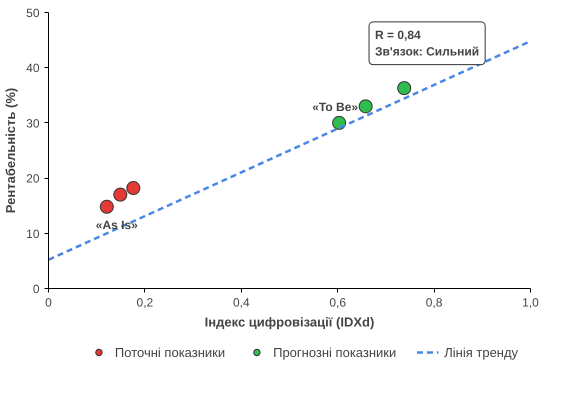  What do you see at coordinates (241, 303) in the screenshot?
I see `x-tick-label: 0,4` at bounding box center [241, 303].